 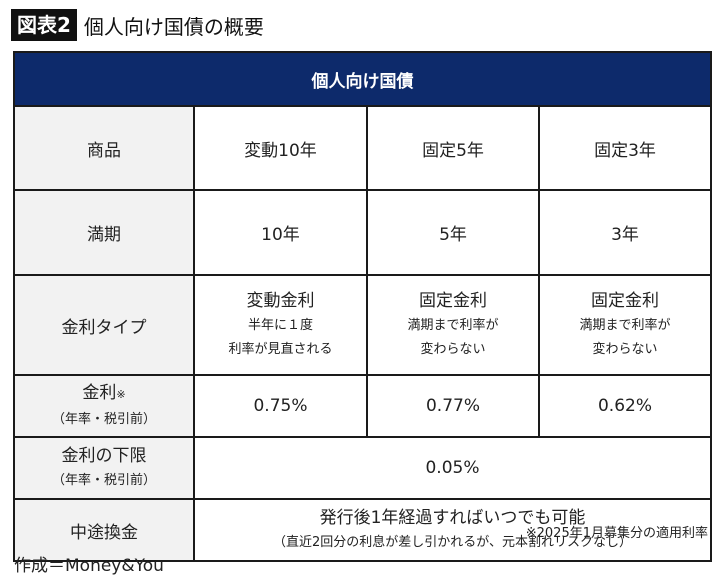 I want to click on rate-cell: 0.62%, so click(x=625, y=406).